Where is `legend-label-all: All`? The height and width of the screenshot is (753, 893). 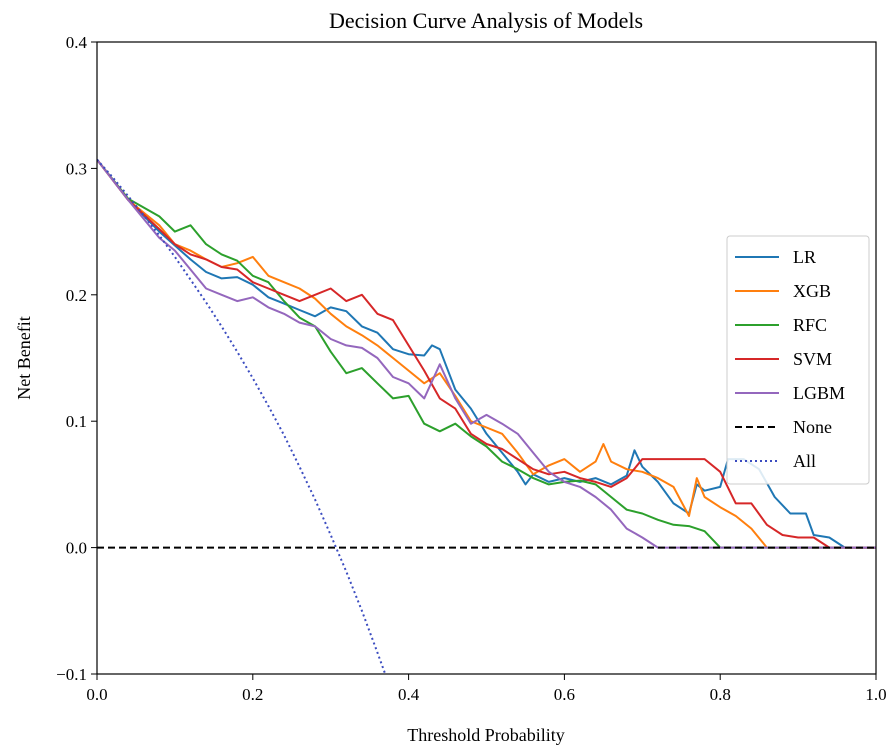 legend-label-all: All is located at coordinates (804, 461).